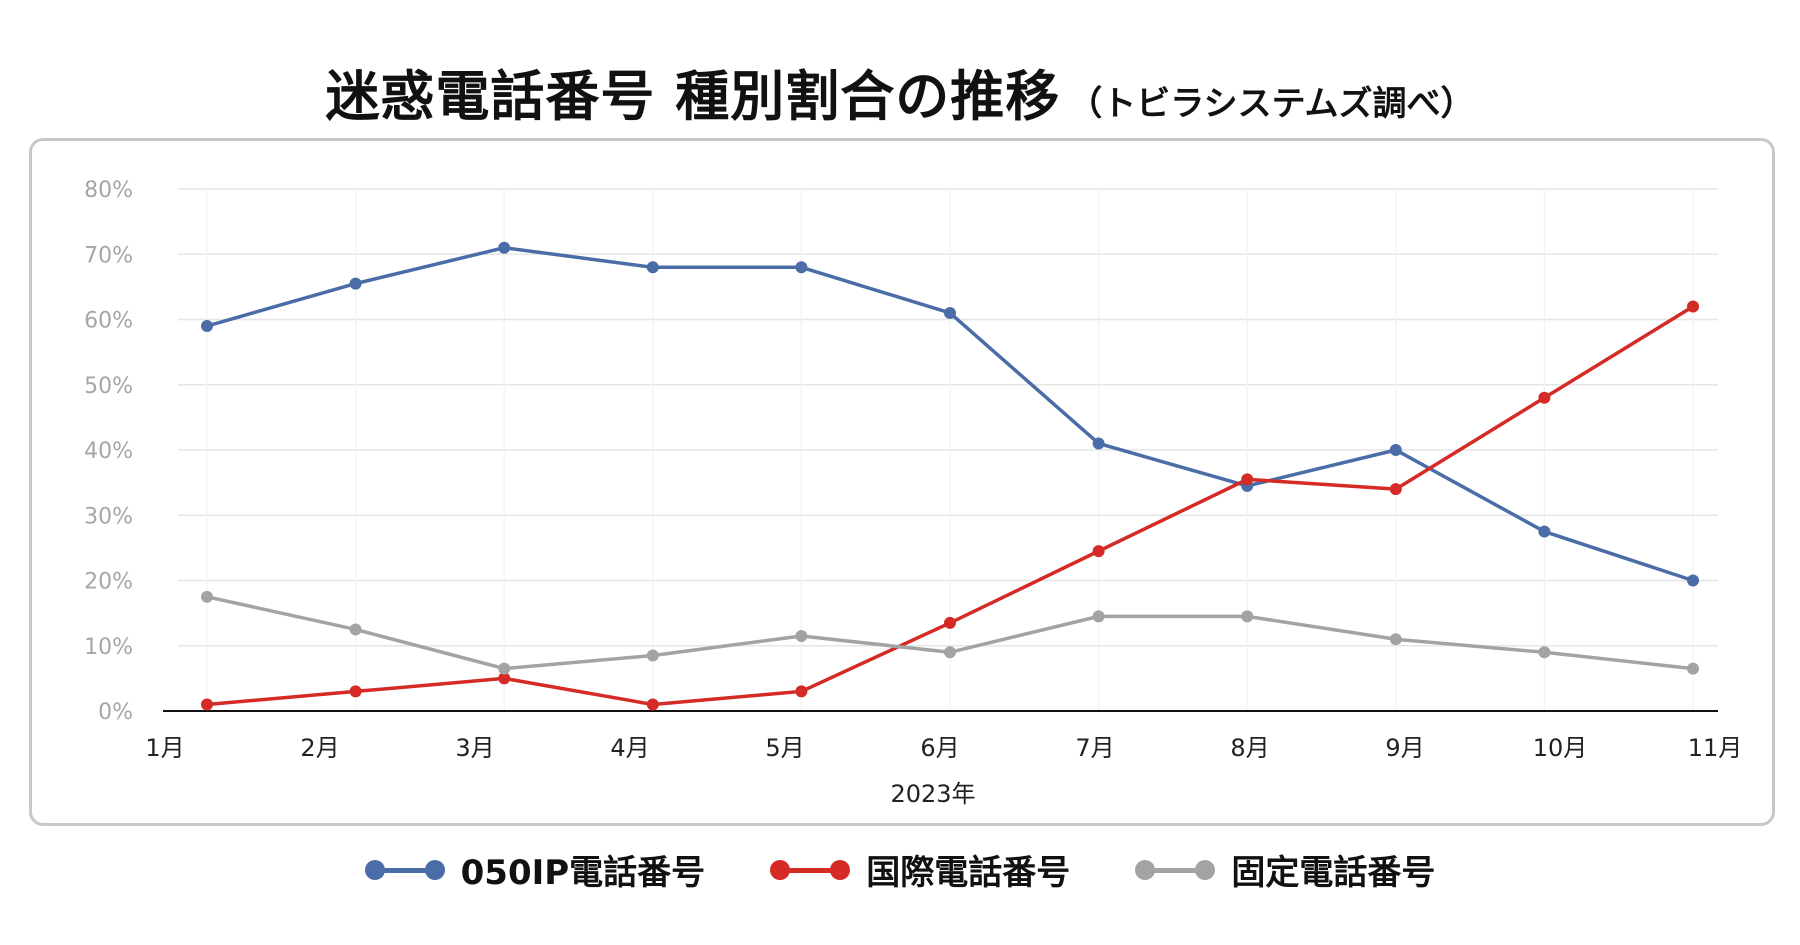  What do you see at coordinates (1560, 748) in the screenshot?
I see `x-tick-label: 10月` at bounding box center [1560, 748].